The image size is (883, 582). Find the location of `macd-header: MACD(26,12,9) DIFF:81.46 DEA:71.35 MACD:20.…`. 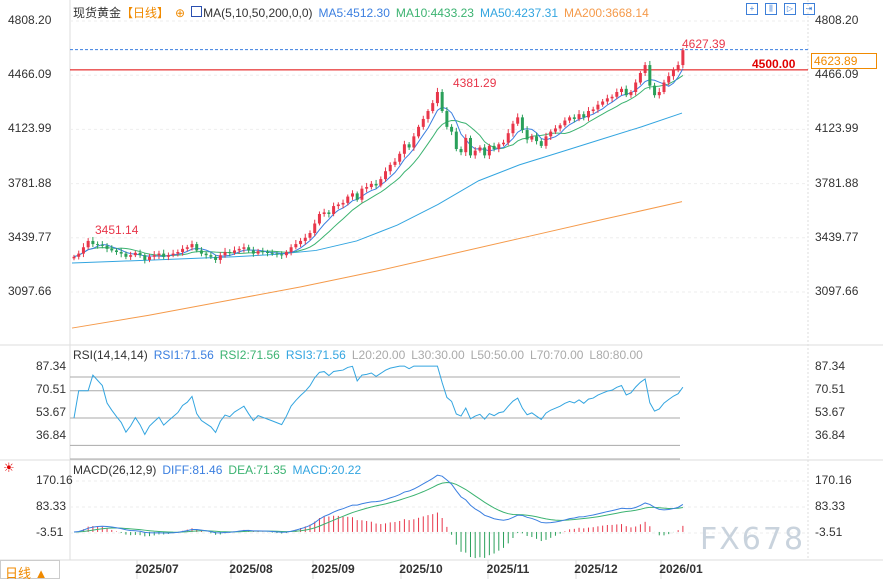

macd-header: MACD(26,12,9) DIFF:81.46 DEA:71.35 MACD:20.… is located at coordinates (220, 470).